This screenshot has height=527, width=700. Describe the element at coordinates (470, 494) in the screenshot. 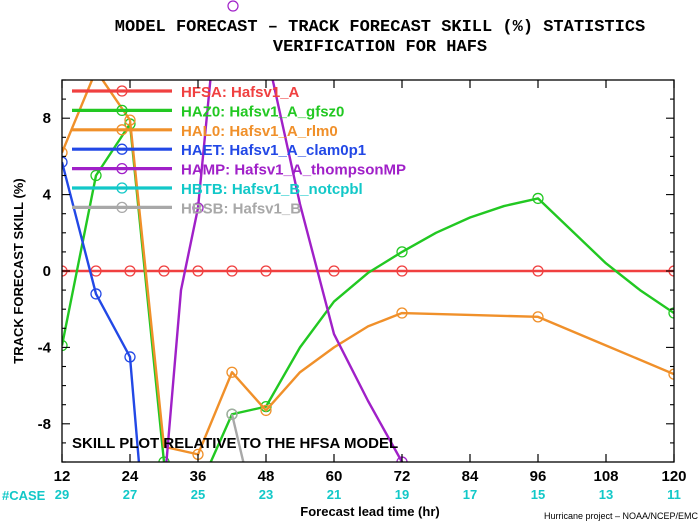

I see `case-count: 17` at that location.